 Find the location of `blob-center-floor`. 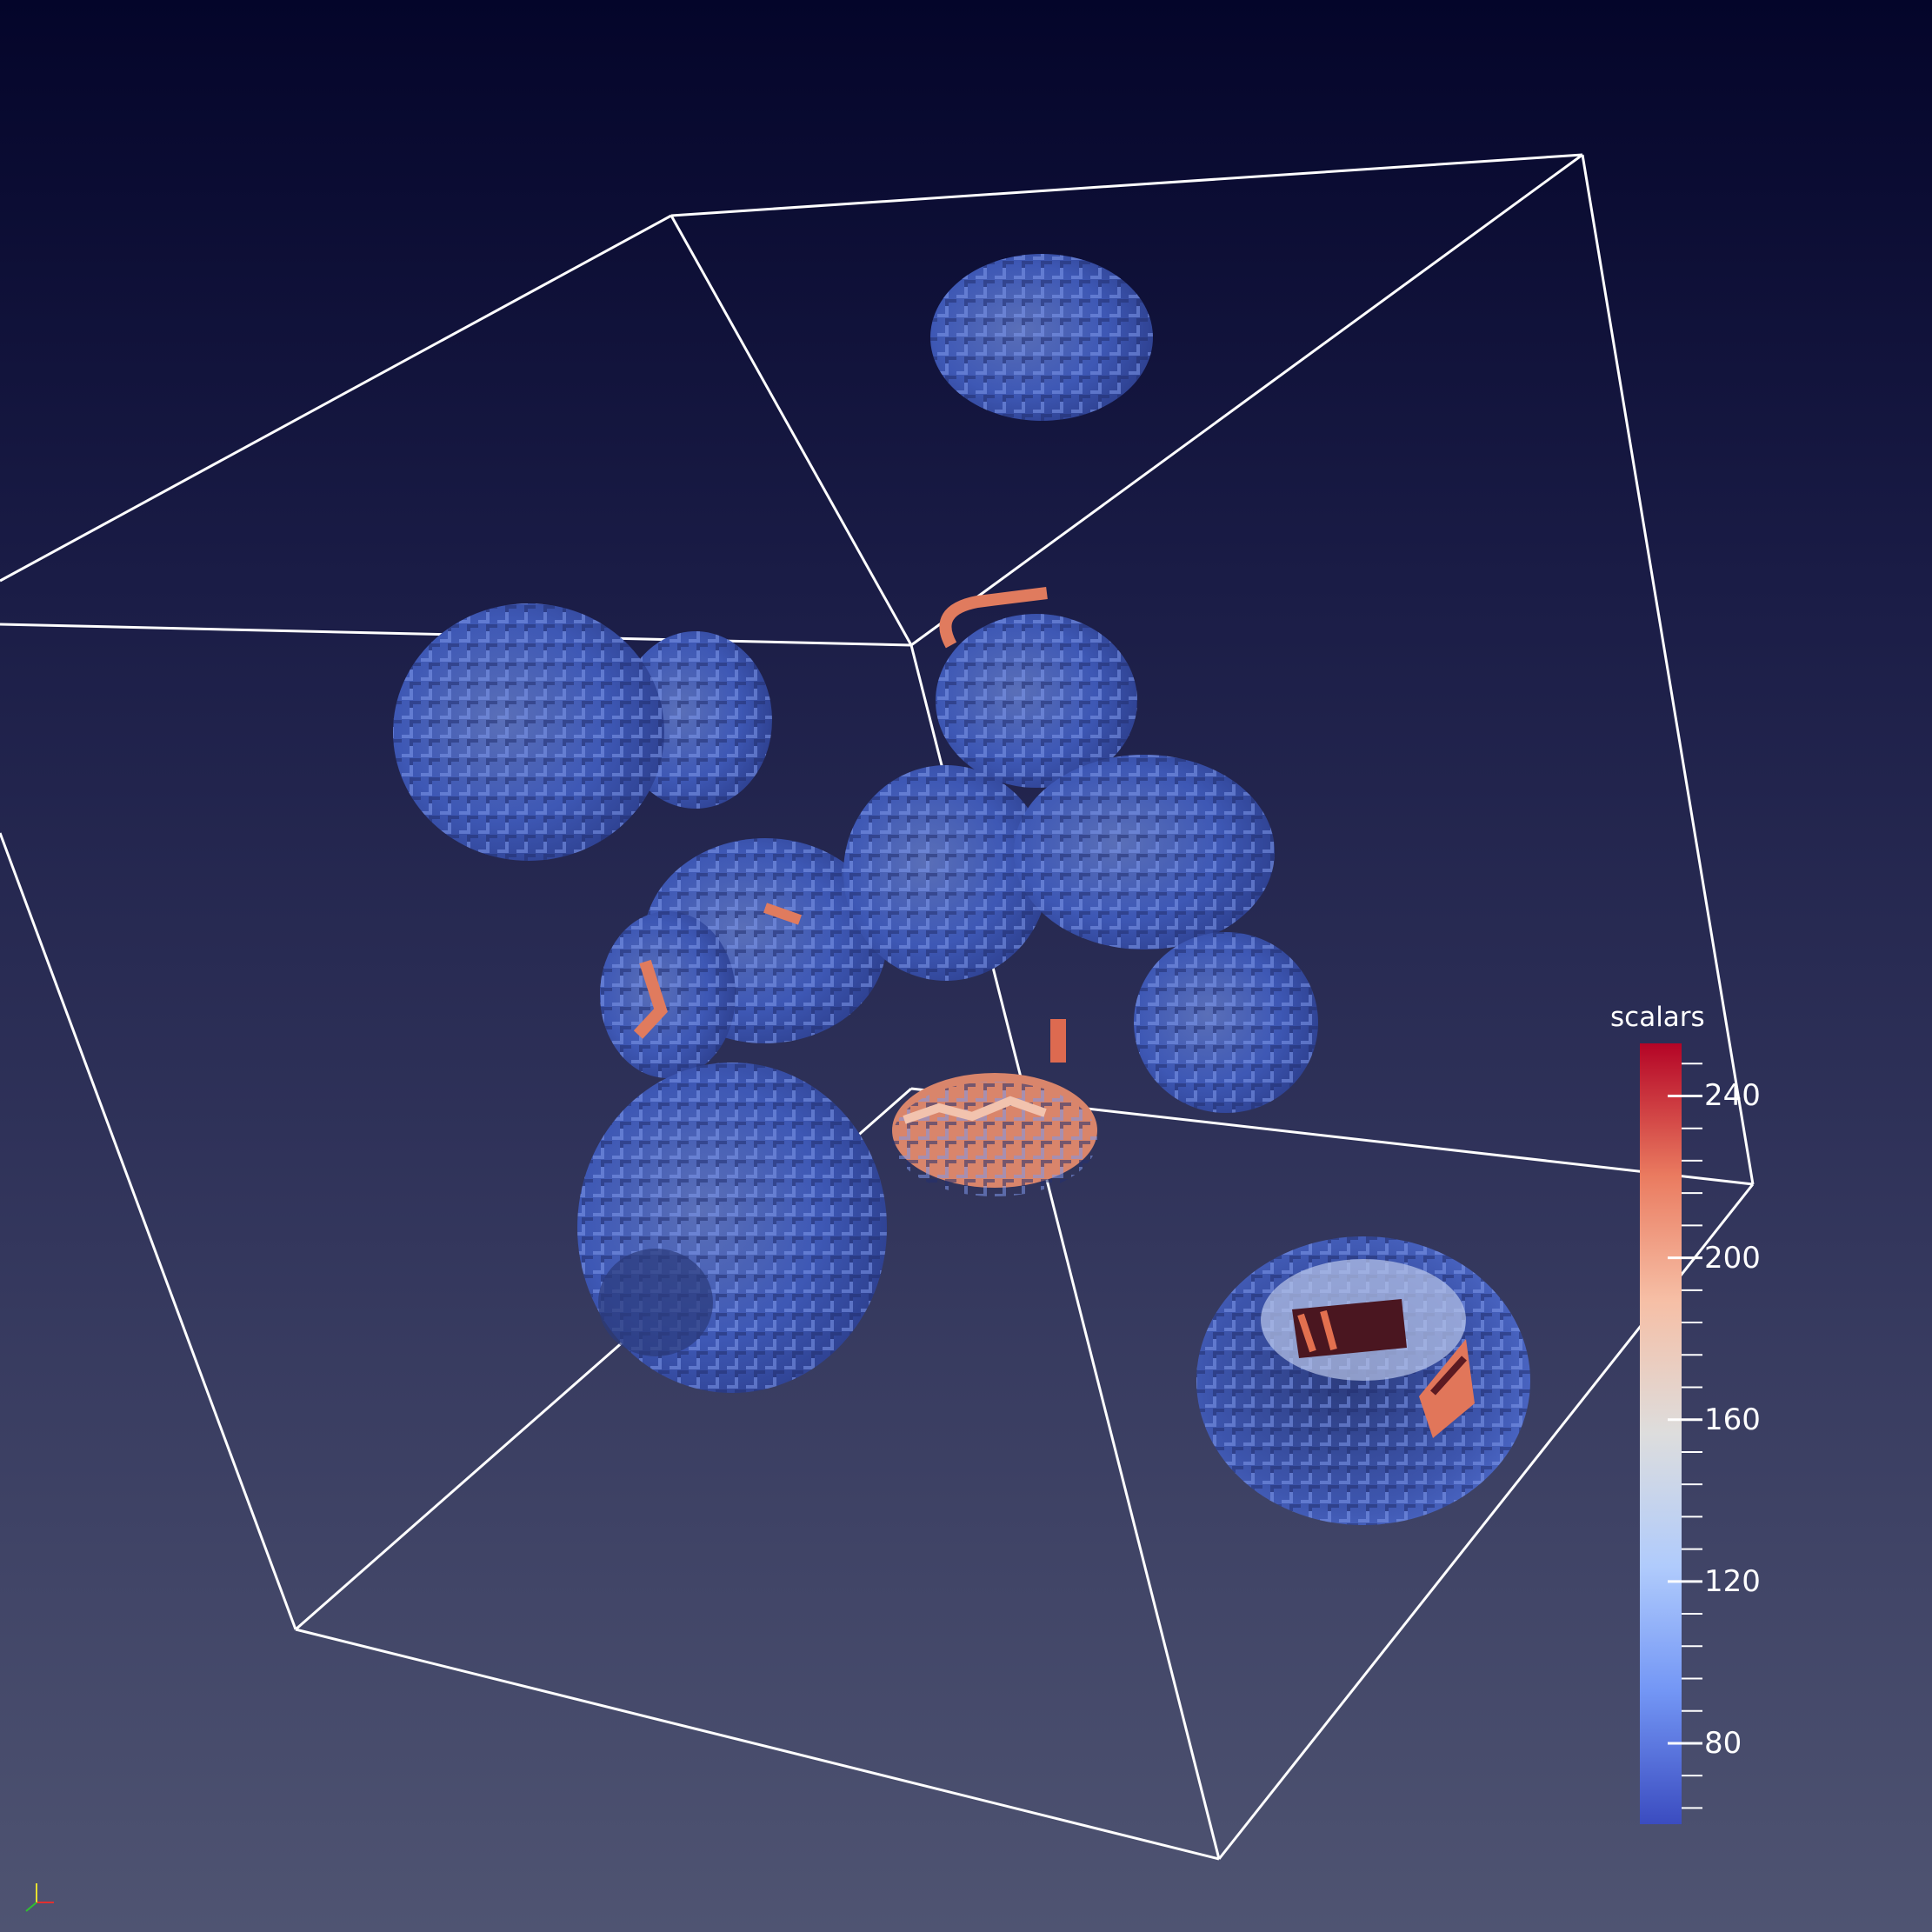

blob-center-floor is located at coordinates (994, 1134).